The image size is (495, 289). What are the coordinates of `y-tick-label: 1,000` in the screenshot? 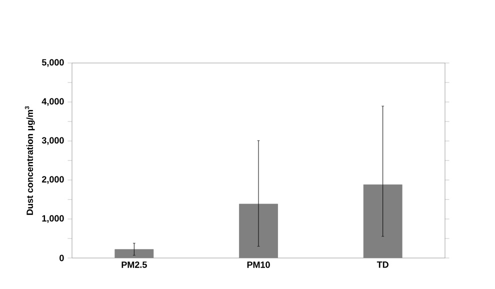 It's located at (53, 219).